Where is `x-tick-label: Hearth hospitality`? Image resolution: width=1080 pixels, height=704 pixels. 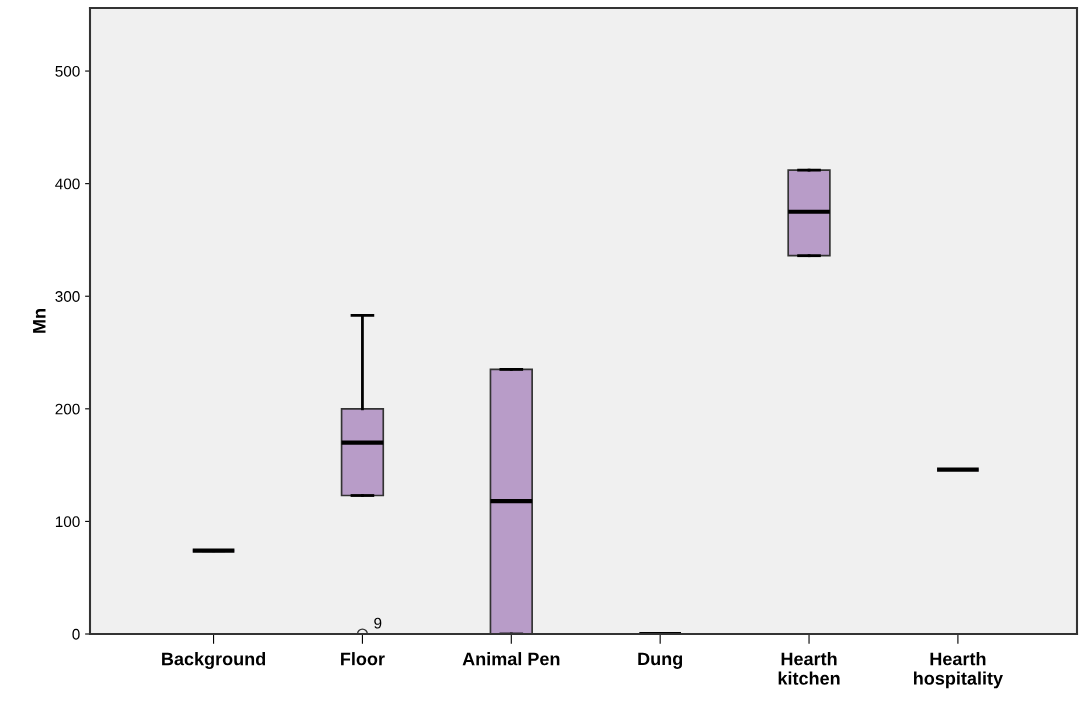 x-tick-label: Hearth hospitality is located at coordinates (958, 670).